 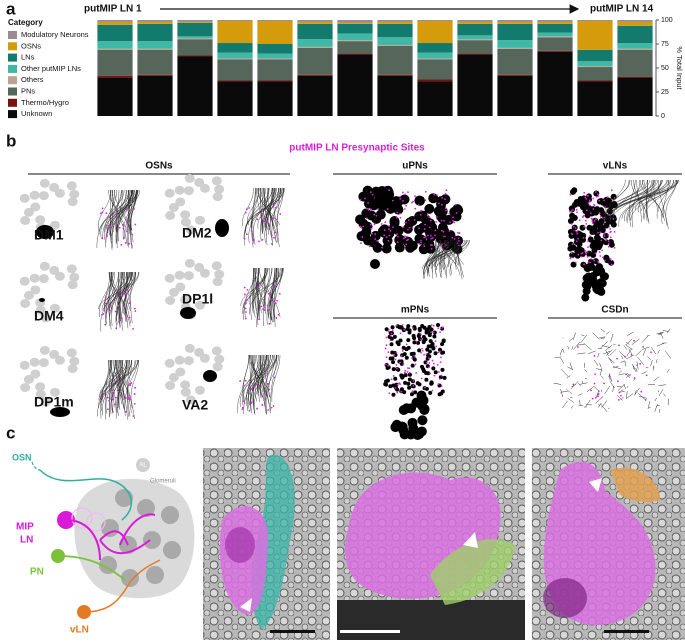 I want to click on target-glomerulus, so click(x=60, y=412).